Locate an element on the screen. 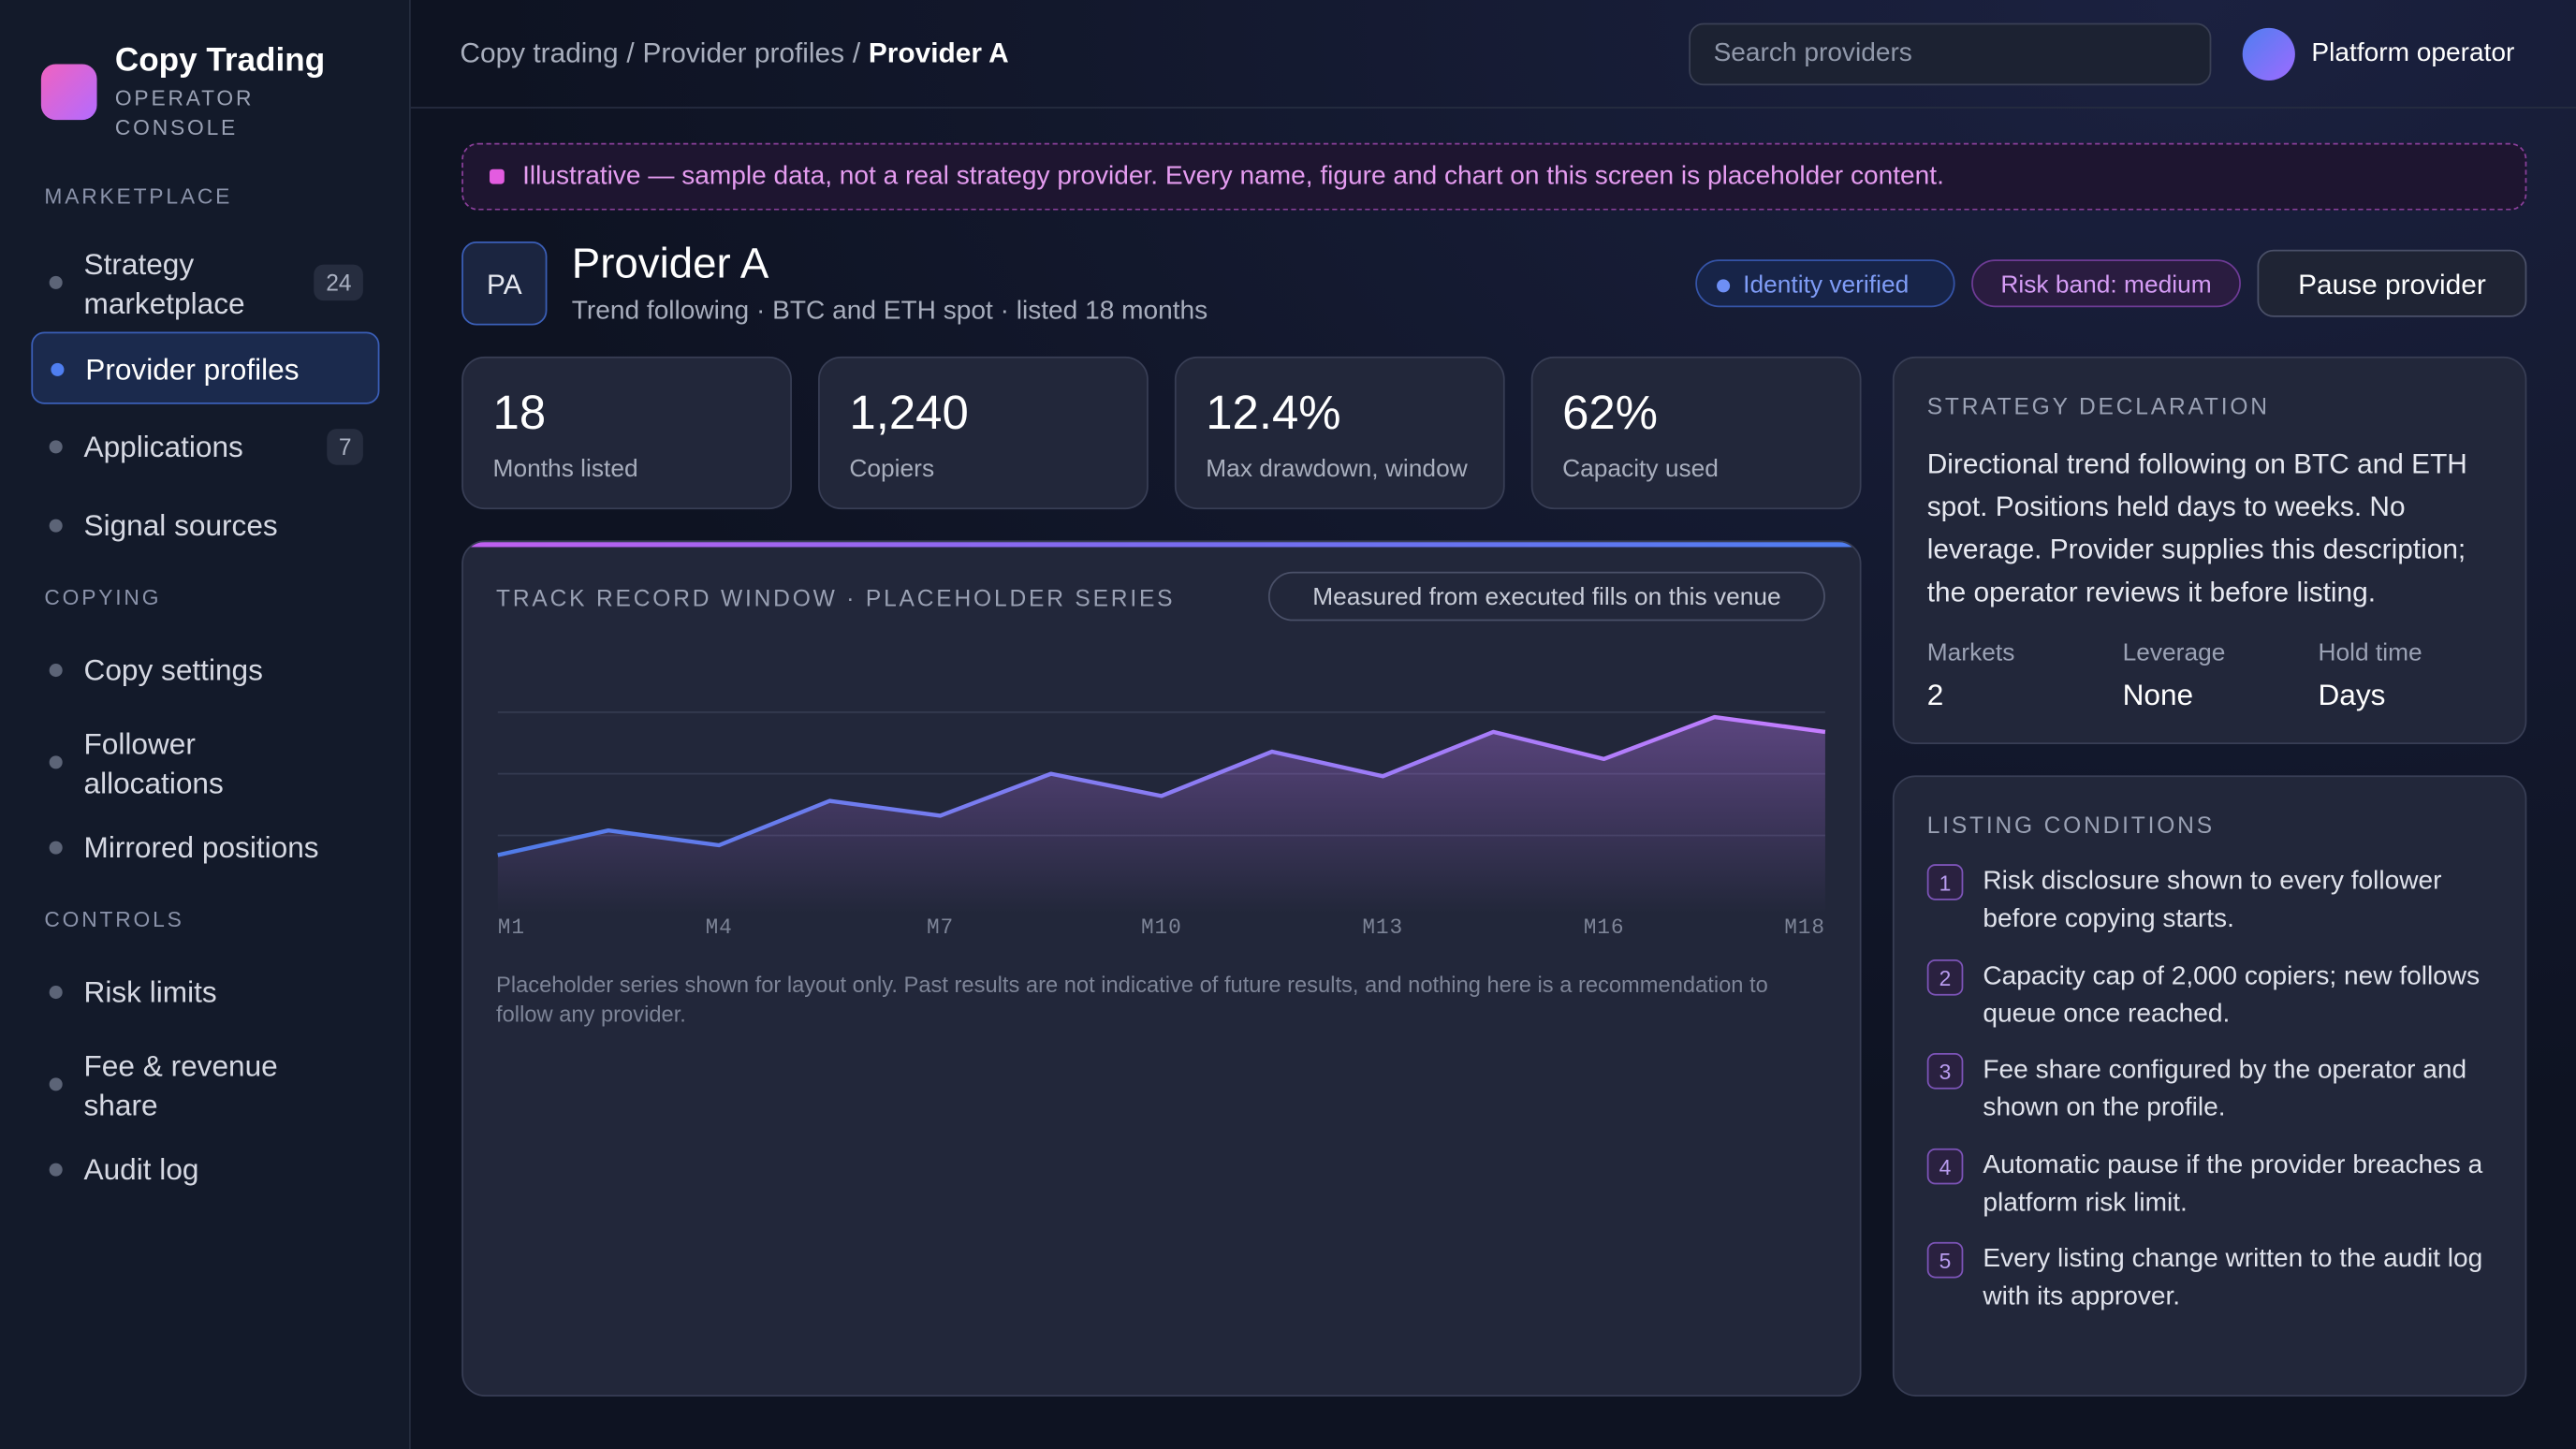 Image resolution: width=2576 pixels, height=1449 pixels. nav-heading: CONTROLS is located at coordinates (114, 919).